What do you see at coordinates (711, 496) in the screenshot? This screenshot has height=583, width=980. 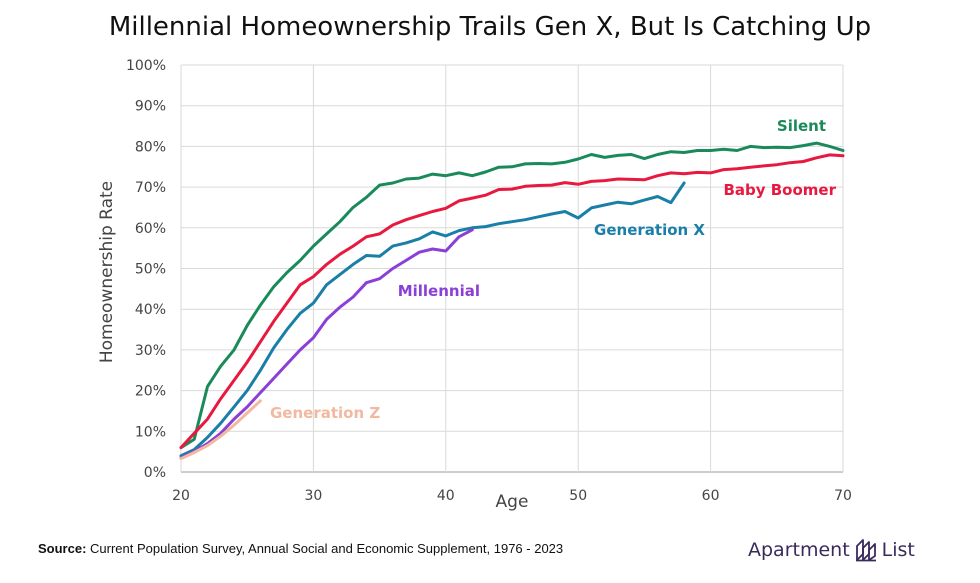 I see `x-tick-label: 60` at bounding box center [711, 496].